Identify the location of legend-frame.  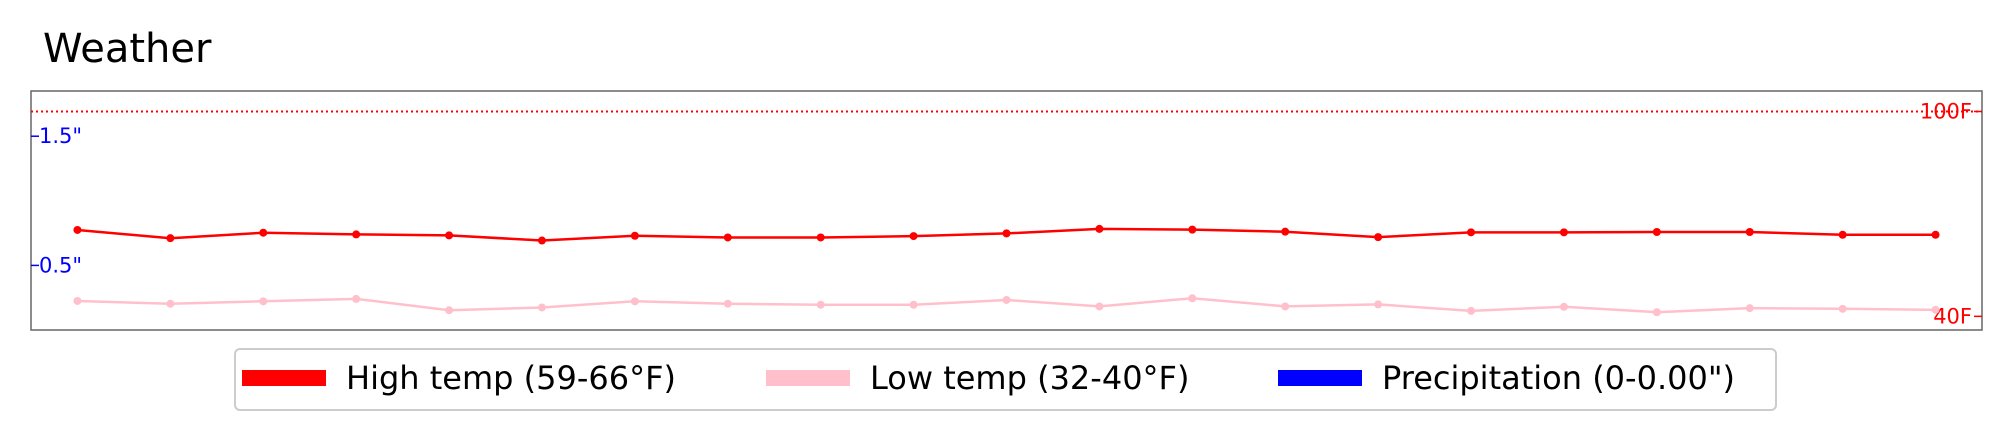
(1005, 379).